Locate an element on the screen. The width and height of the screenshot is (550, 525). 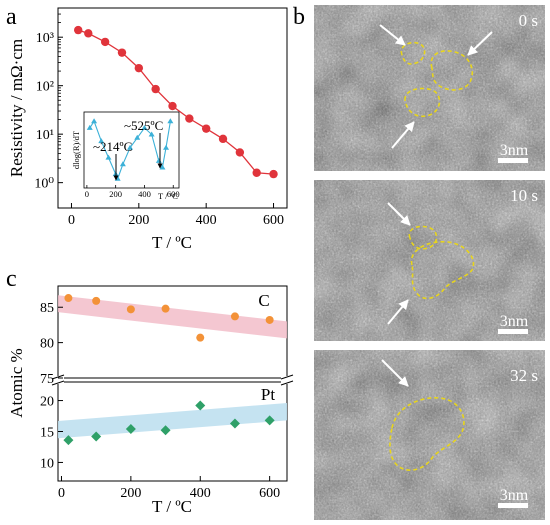
inset-xlabel: T / ºC is located at coordinates (168, 196).